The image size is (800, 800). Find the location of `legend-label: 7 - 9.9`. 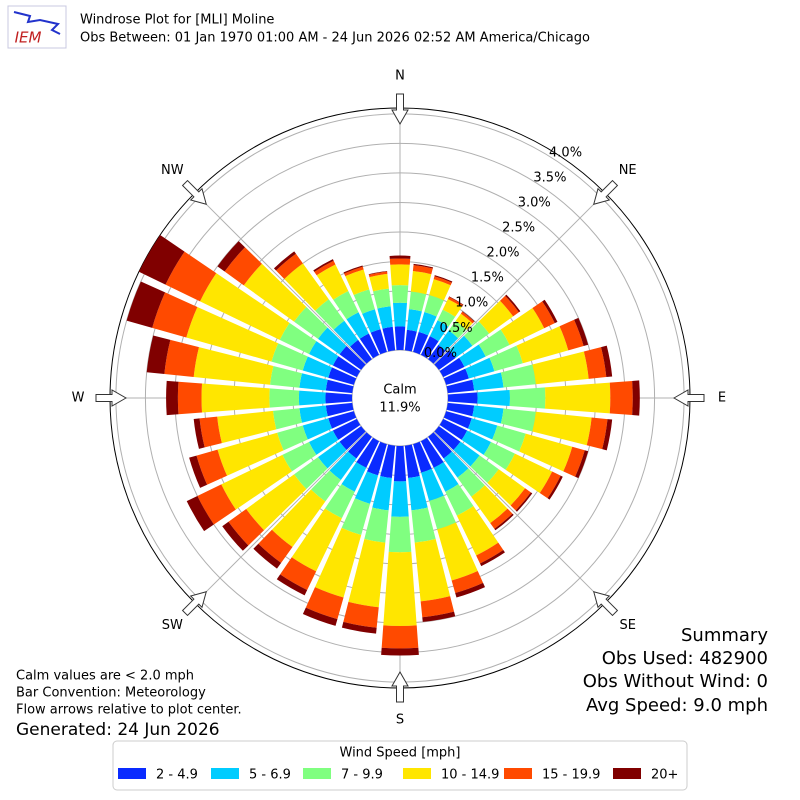

legend-label: 7 - 9.9 is located at coordinates (362, 775).